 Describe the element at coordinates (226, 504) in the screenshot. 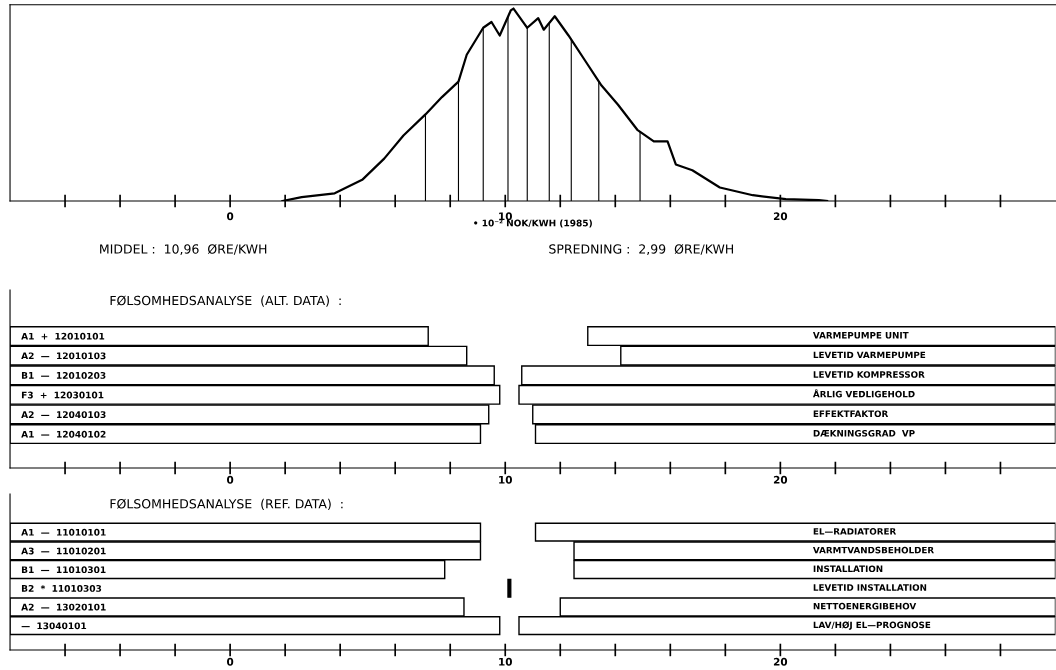

I see `chart-title: FØLSOMHEDSANALYSE (REF. DATA) :` at that location.